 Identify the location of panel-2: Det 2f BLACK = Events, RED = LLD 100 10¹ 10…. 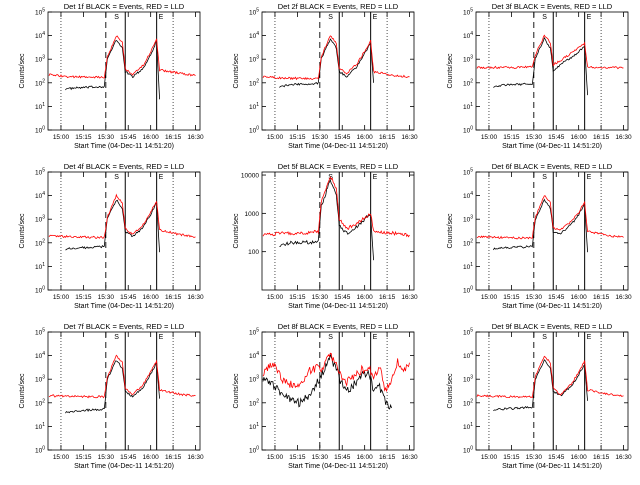
(325, 76).